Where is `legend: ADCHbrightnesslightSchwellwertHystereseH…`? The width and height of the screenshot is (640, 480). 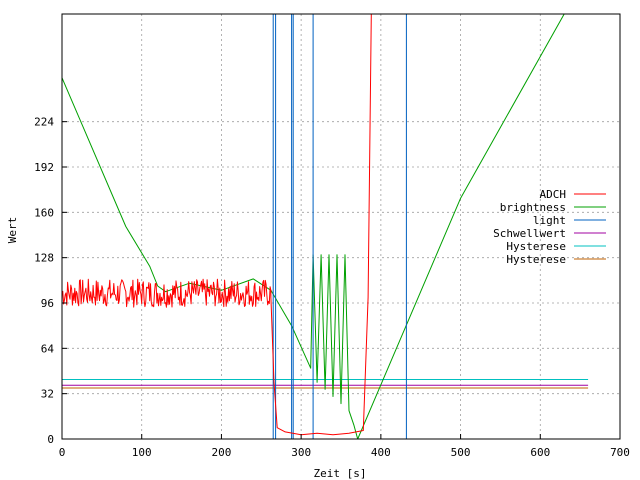 legend: ADCHbrightnesslightSchwellwertHystereseH… is located at coordinates (549, 227).